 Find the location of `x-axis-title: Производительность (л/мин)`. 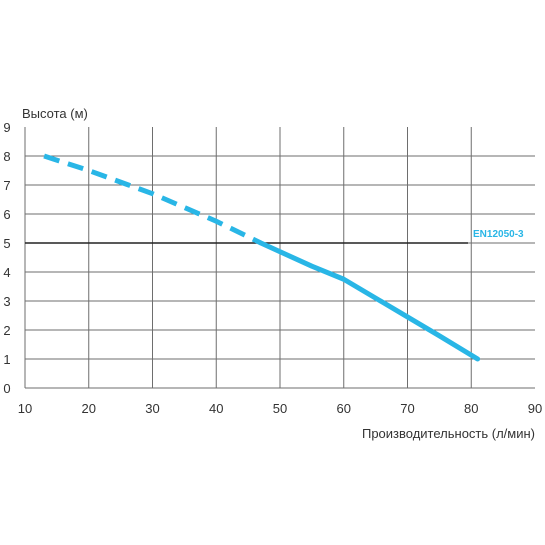

x-axis-title: Производительность (л/мин) is located at coordinates (448, 433).